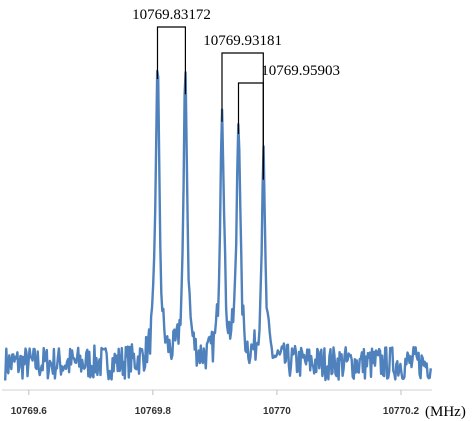 This screenshot has width=474, height=421. I want to click on x-axis-unit-label: (MHz), so click(445, 412).